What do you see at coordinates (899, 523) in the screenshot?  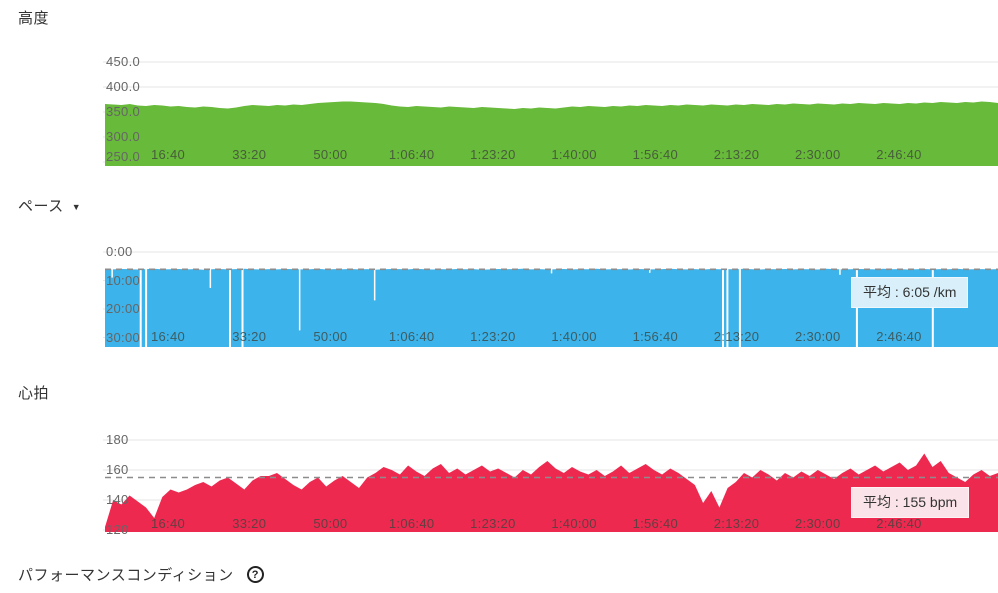 I see `heart_rate-x-axis-label: 2:46:40` at bounding box center [899, 523].